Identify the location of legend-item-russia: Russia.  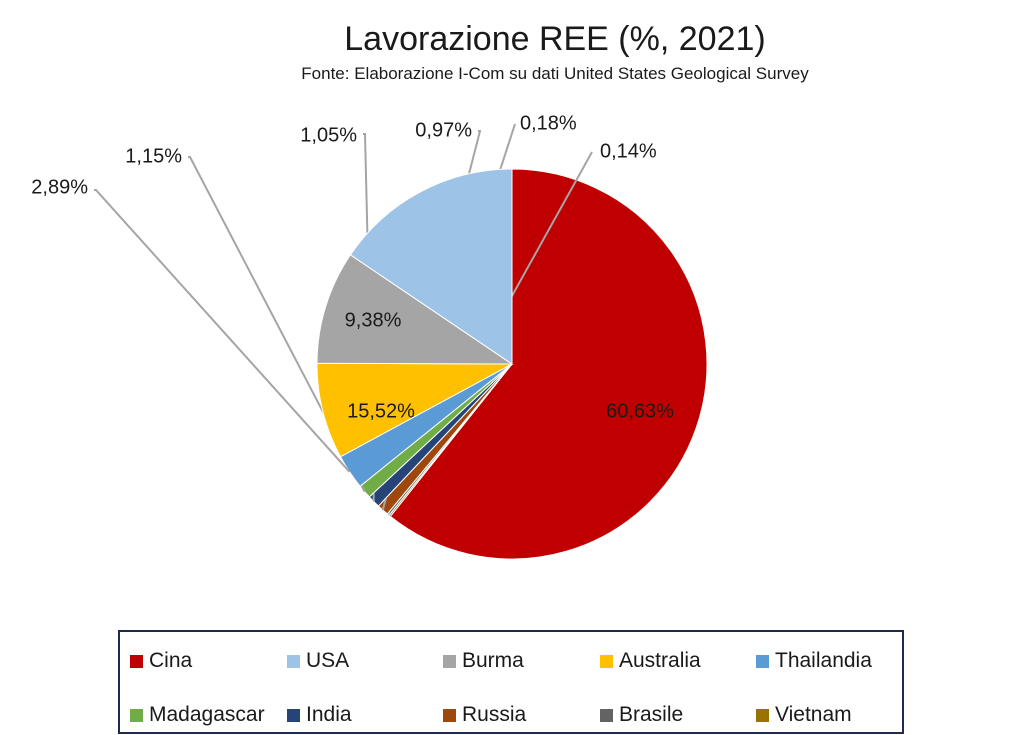
(484, 715).